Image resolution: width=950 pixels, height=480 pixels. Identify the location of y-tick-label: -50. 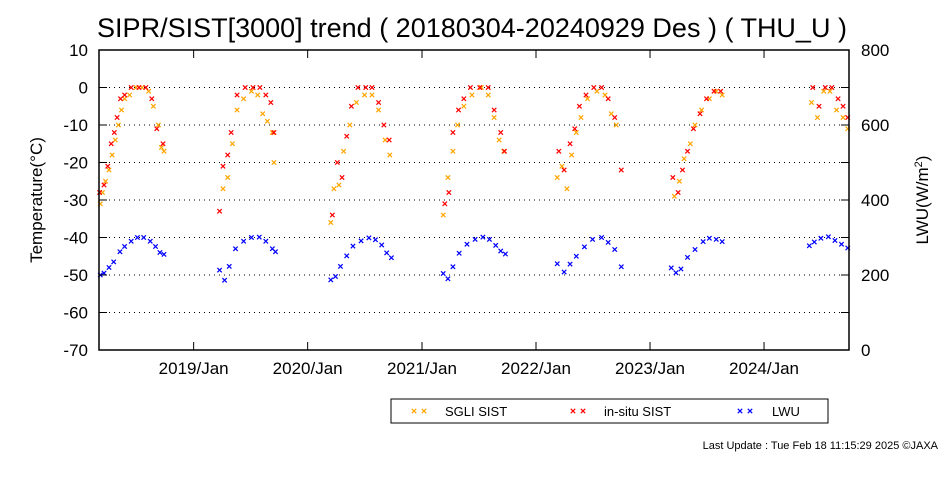
(75, 275).